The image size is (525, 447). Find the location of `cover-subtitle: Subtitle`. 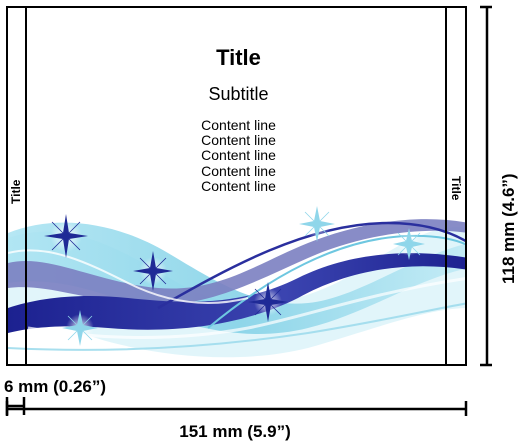

cover-subtitle: Subtitle is located at coordinates (238, 94).